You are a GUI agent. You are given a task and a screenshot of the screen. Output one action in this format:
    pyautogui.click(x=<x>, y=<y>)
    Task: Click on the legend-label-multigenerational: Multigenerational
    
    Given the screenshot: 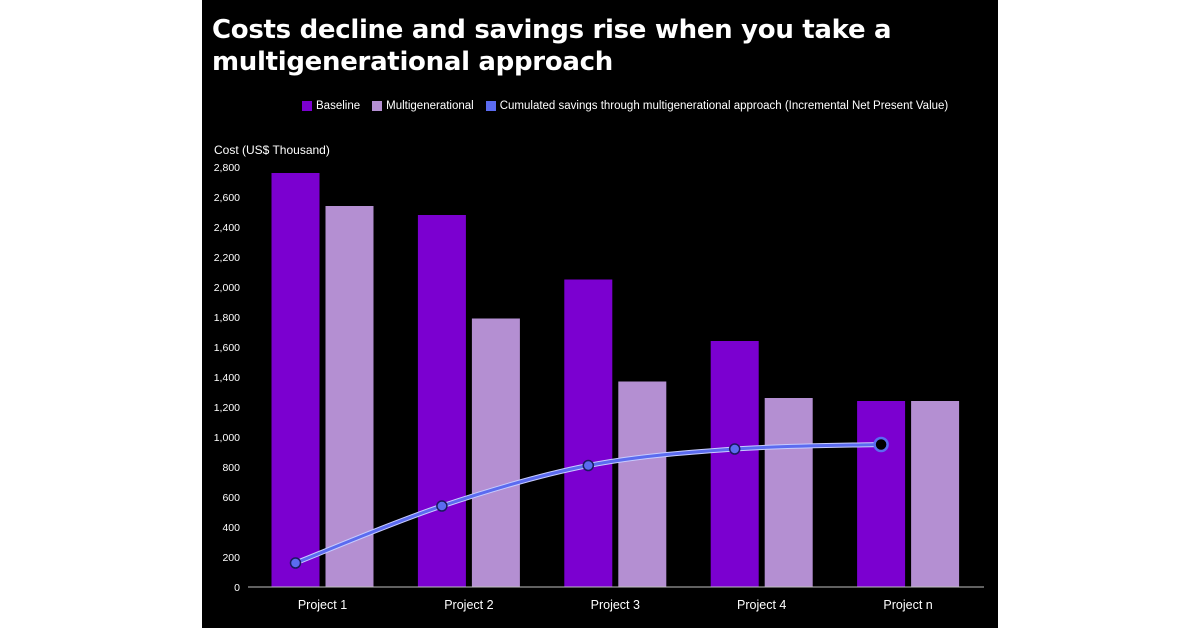 What is the action you would take?
    pyautogui.click(x=430, y=106)
    